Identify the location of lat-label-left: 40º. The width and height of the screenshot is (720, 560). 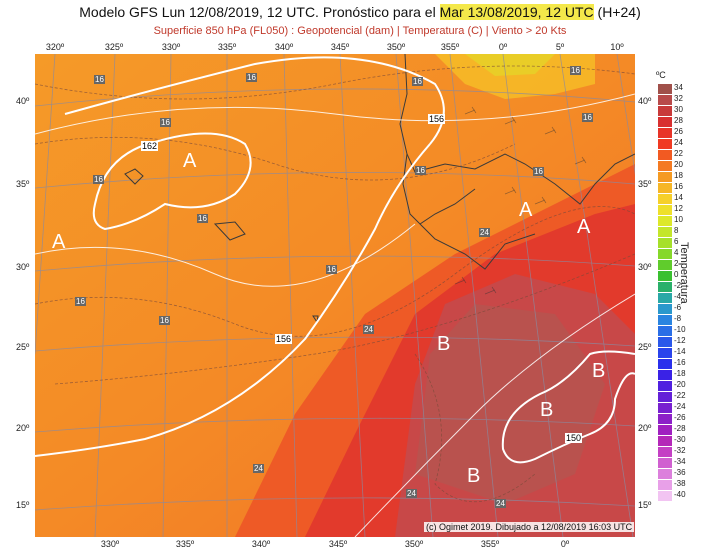
(23, 101).